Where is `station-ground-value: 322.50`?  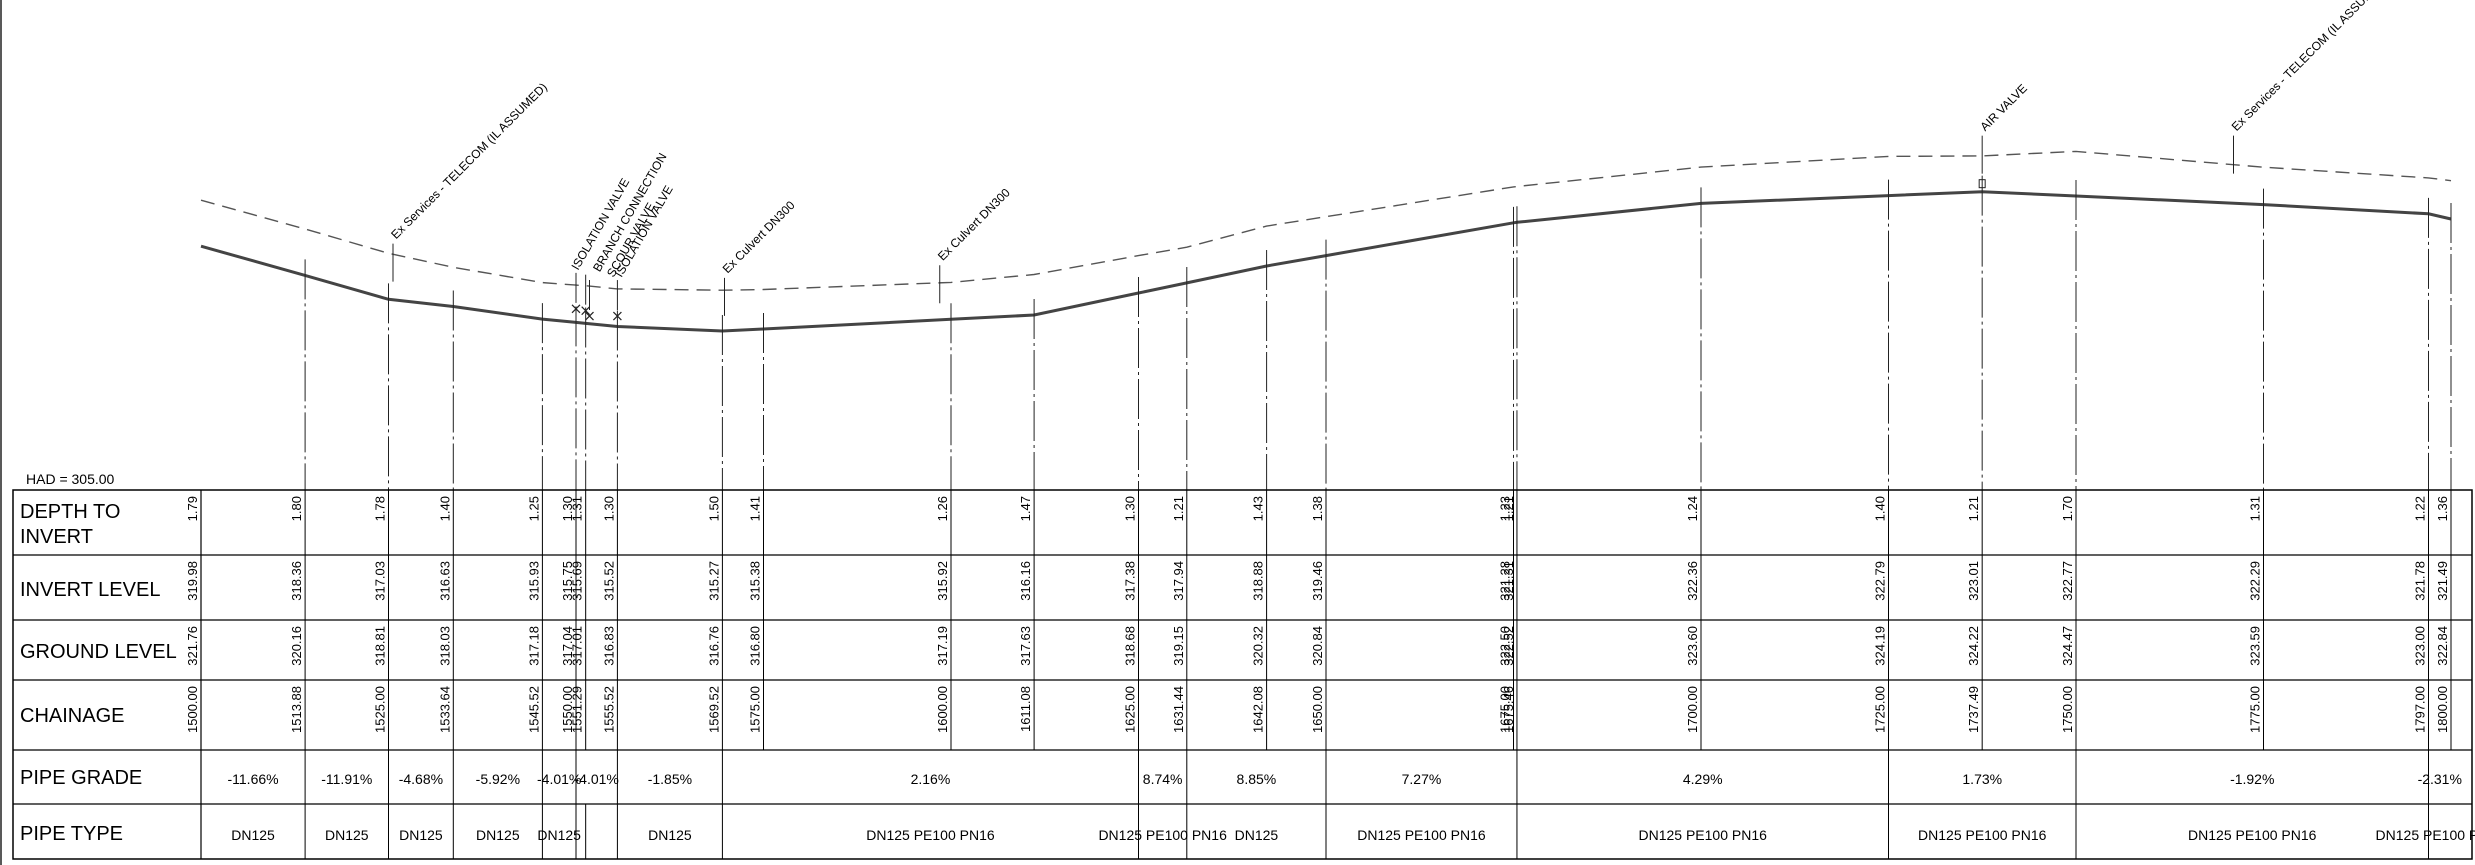 station-ground-value: 322.50 is located at coordinates (1505, 646).